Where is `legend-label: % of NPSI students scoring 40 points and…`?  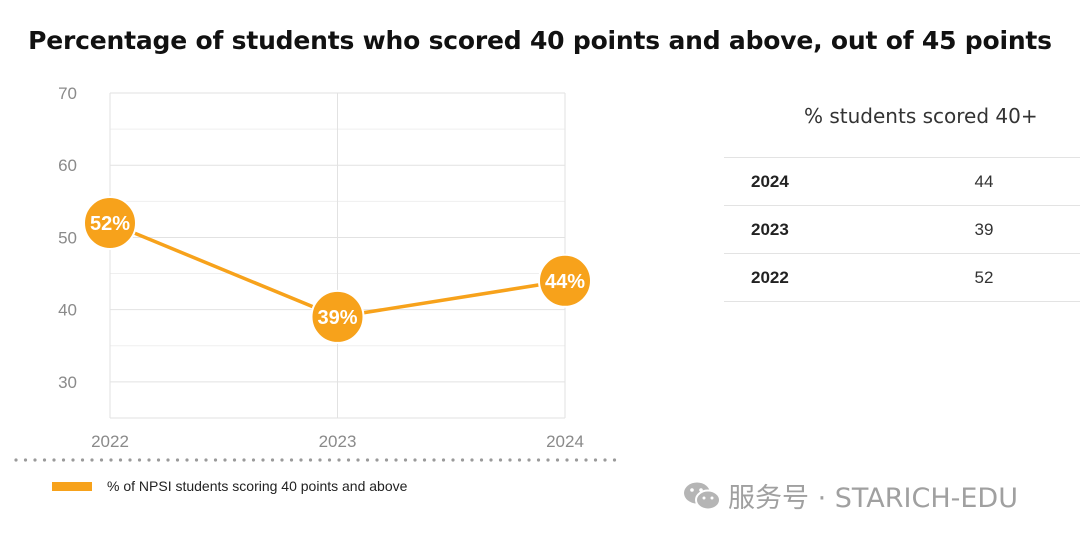
legend-label: % of NPSI students scoring 40 points and… is located at coordinates (257, 486).